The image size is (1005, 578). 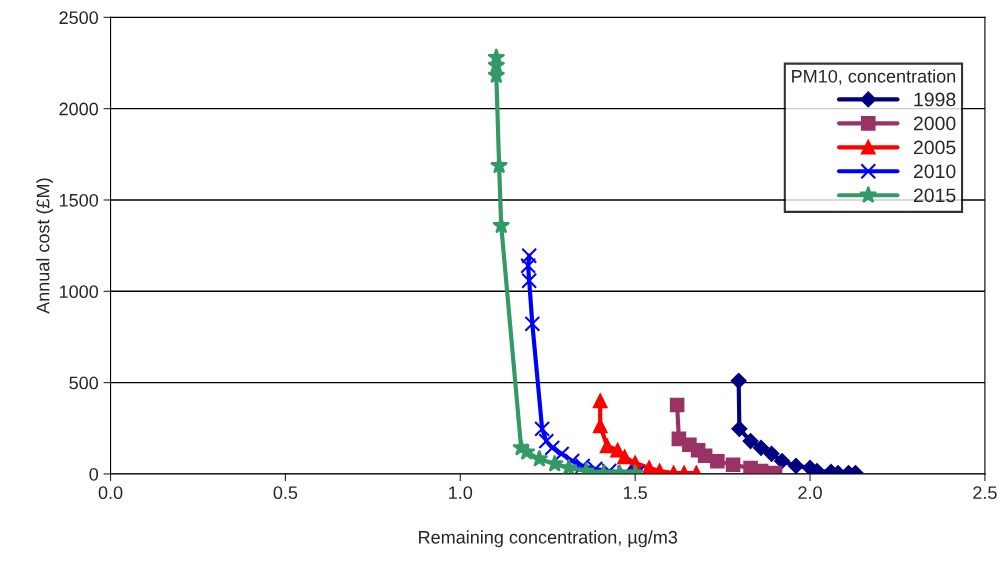 What do you see at coordinates (635, 493) in the screenshot?
I see `x-tick-label: 1.5` at bounding box center [635, 493].